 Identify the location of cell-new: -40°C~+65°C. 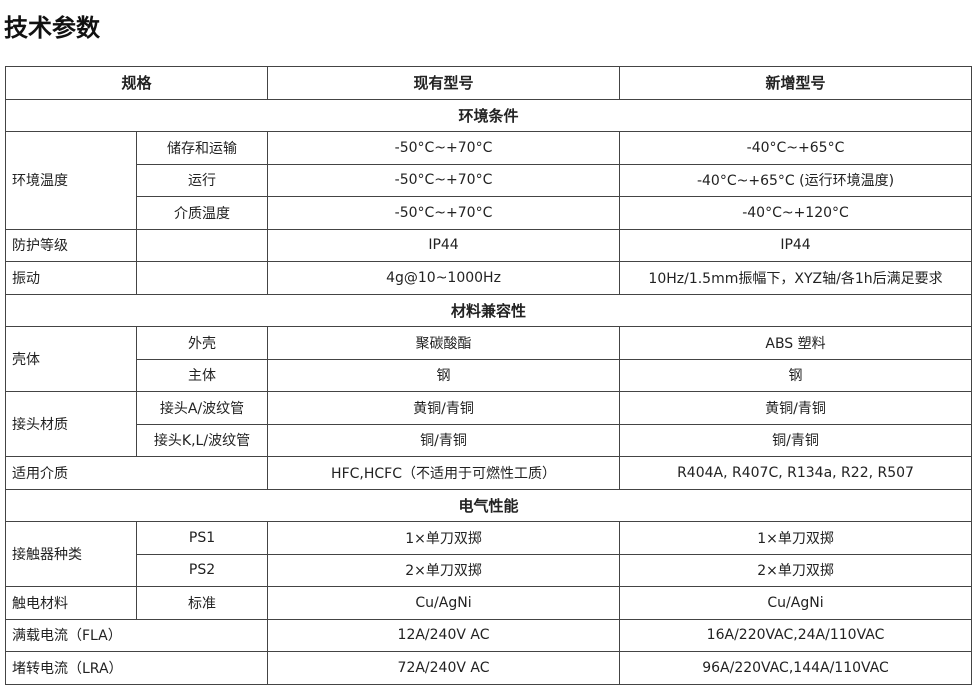
(796, 148).